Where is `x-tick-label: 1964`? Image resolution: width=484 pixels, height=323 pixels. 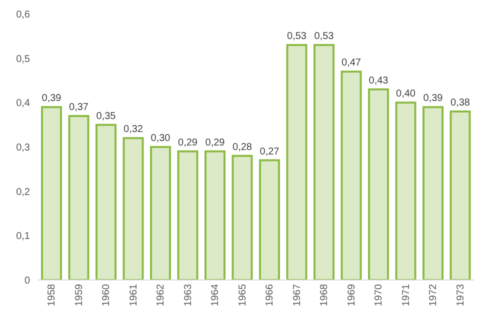 x-tick-label: 1964 is located at coordinates (216, 295).